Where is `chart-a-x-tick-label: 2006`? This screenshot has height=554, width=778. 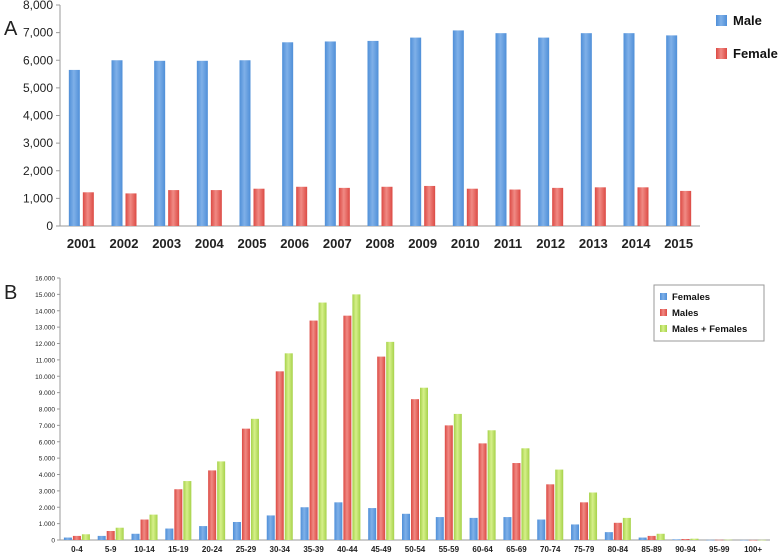 chart-a-x-tick-label: 2006 is located at coordinates (294, 243).